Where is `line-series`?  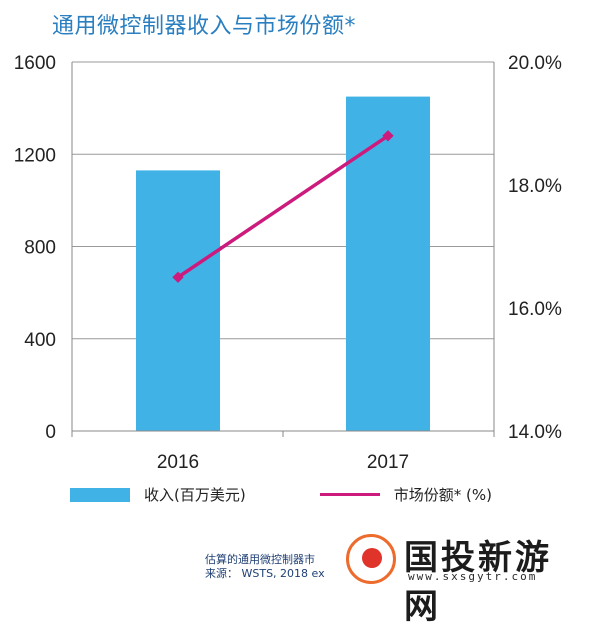 line-series is located at coordinates (283, 206).